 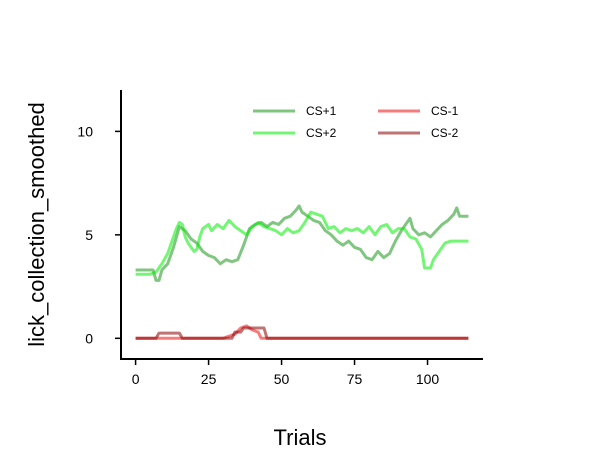 I want to click on legend-label: CS+1, so click(x=321, y=111).